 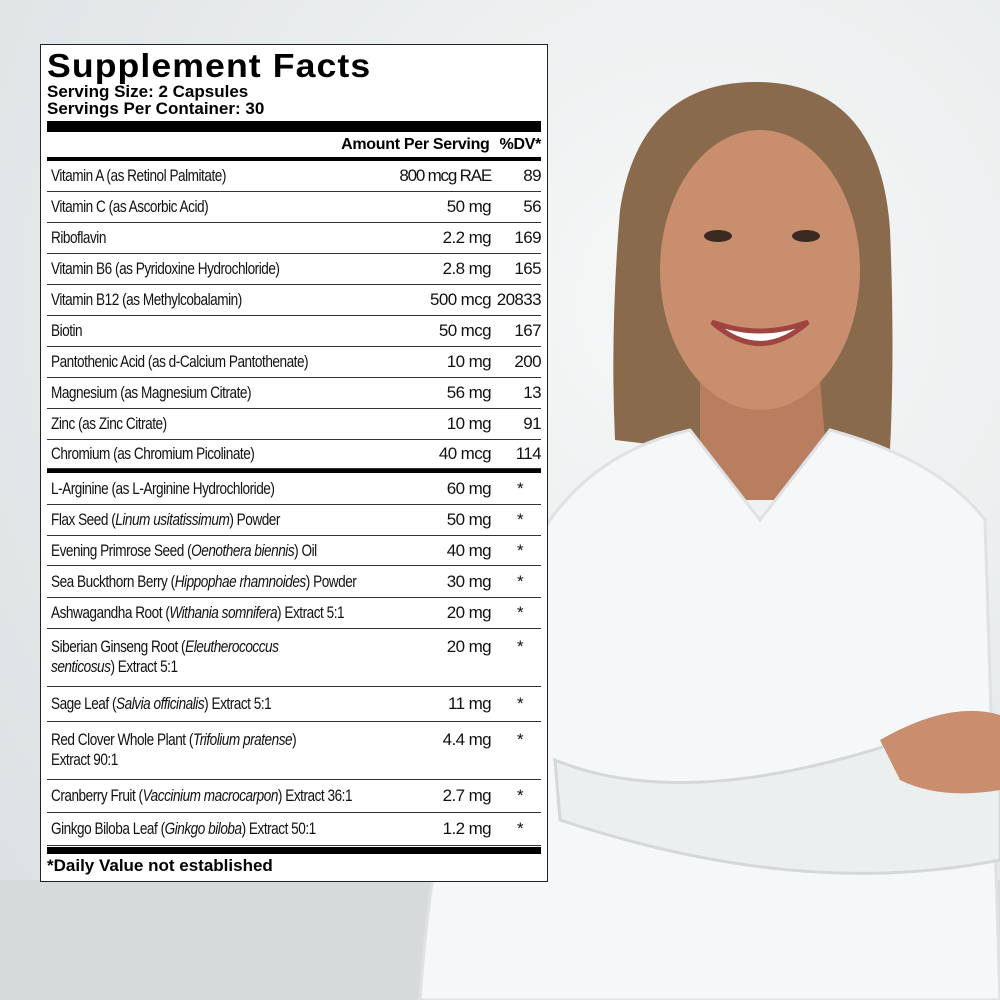 What do you see at coordinates (219, 489) in the screenshot?
I see `nutrient-name: L-Arginine (as L-Arginine Hydrochloride)` at bounding box center [219, 489].